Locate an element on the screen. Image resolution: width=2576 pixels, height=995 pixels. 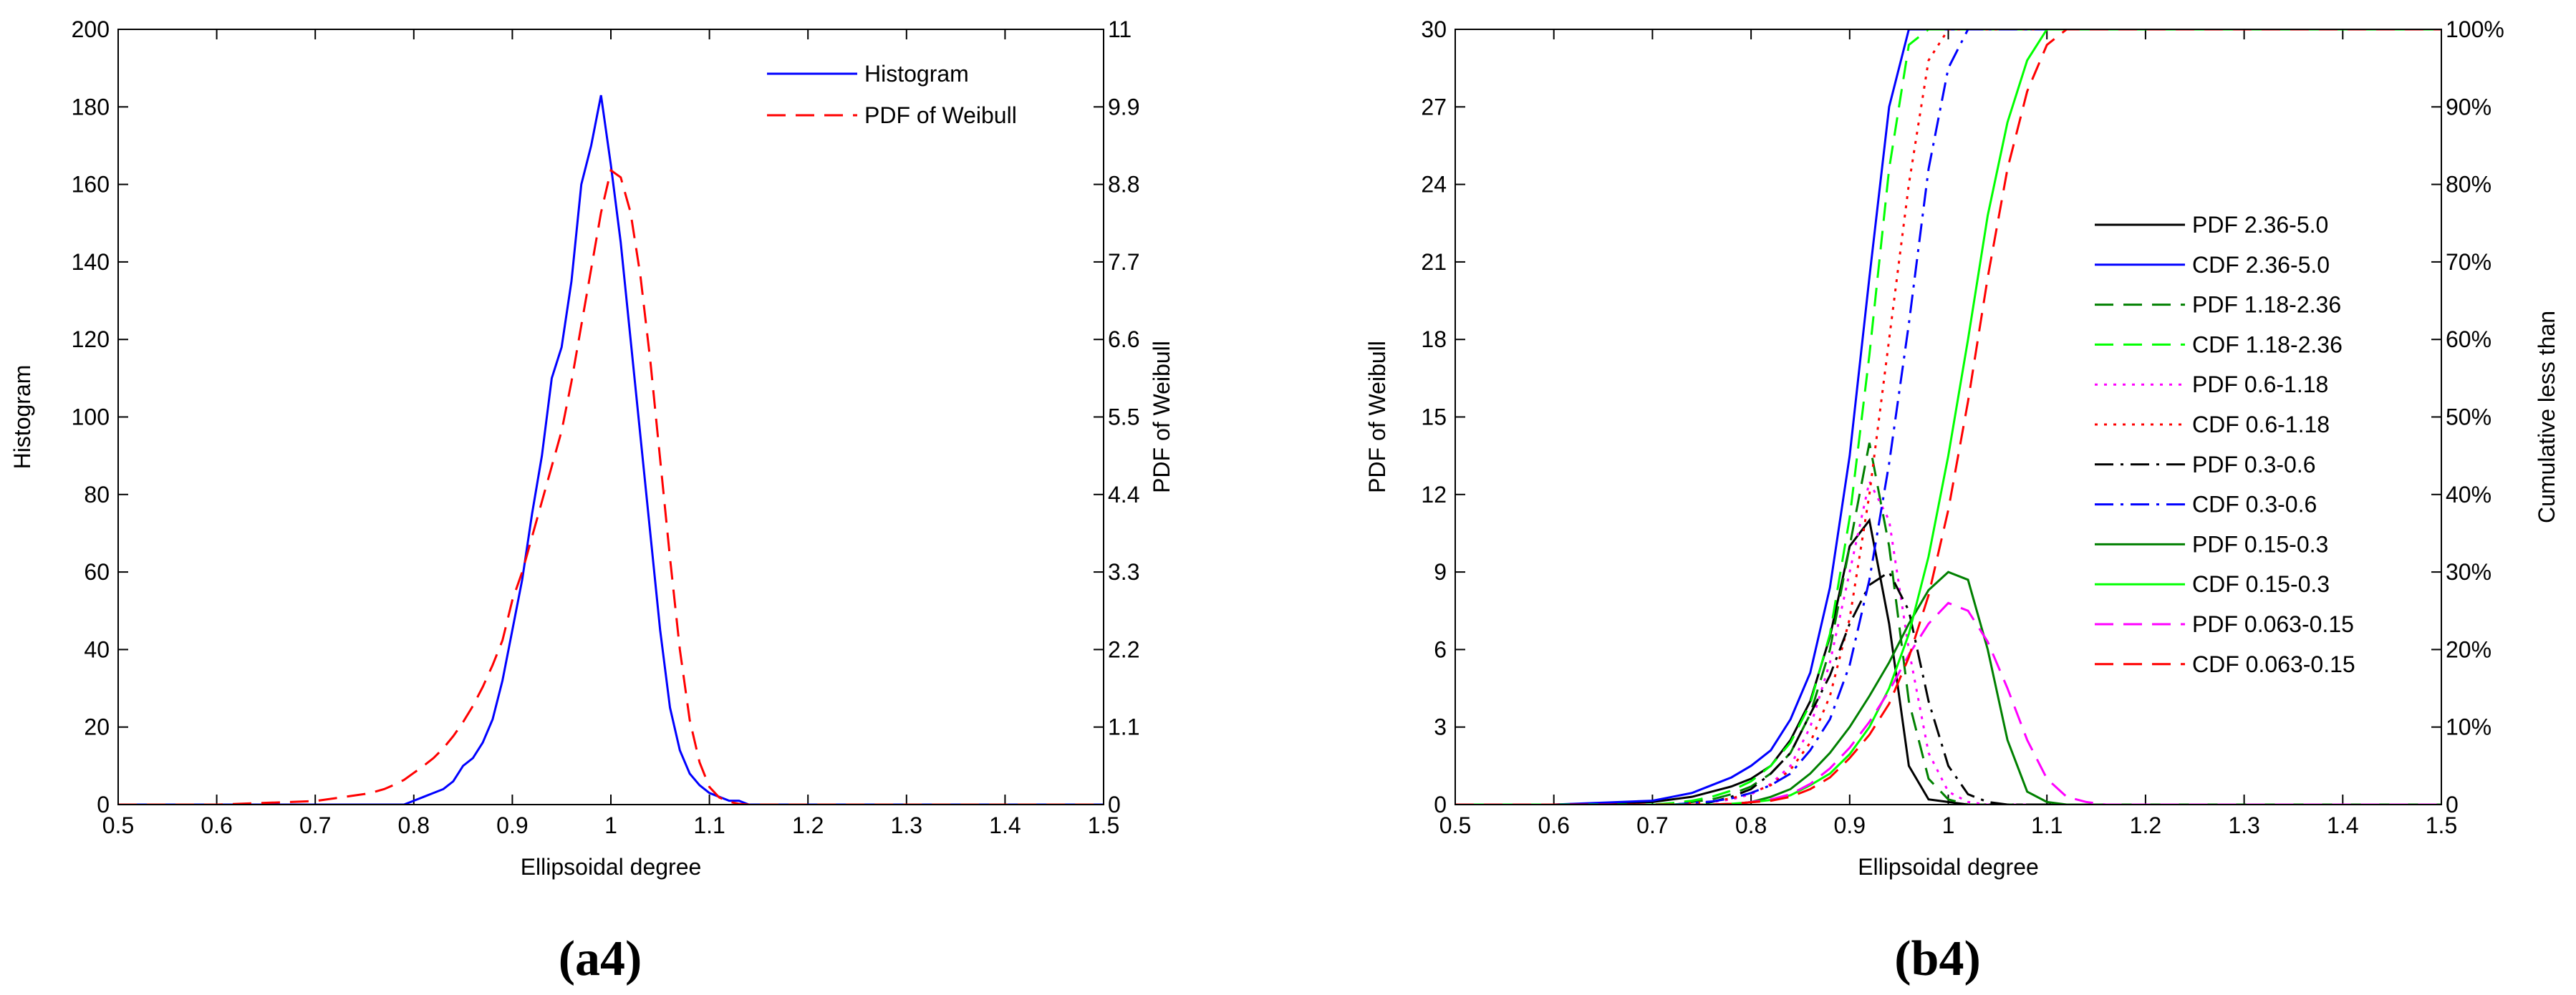
x-tick-label: 0.6 is located at coordinates (216, 825).